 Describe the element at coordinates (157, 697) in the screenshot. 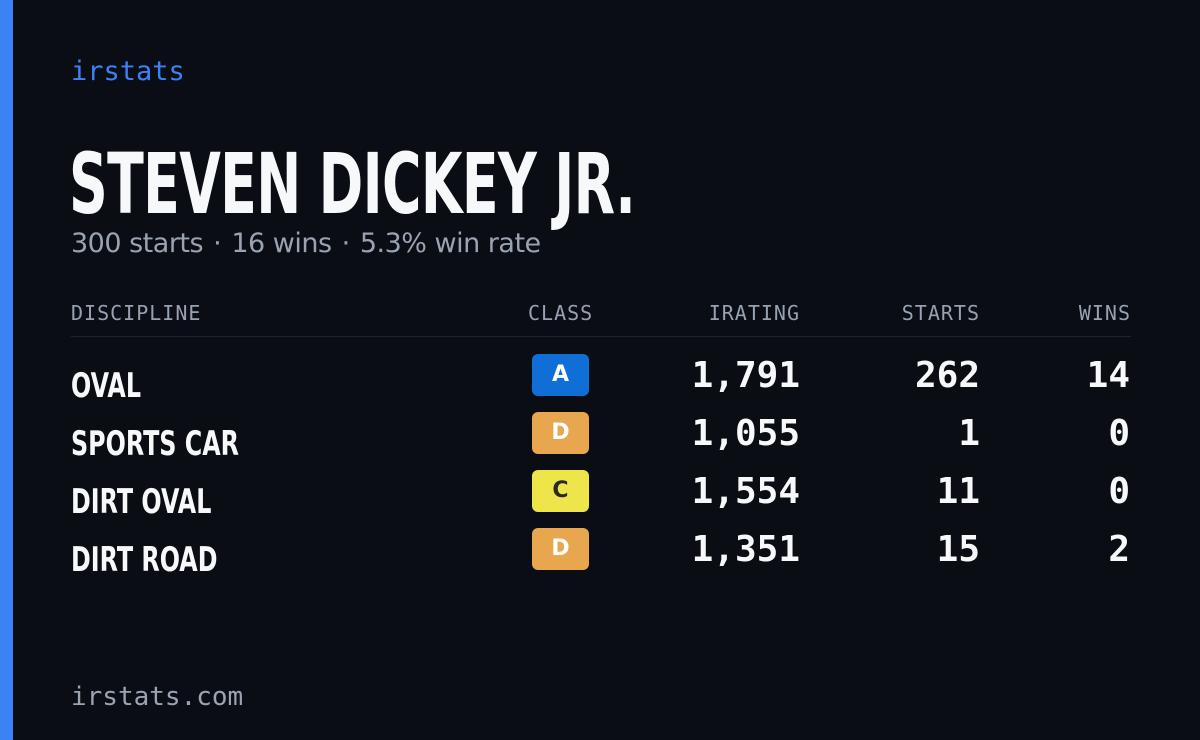

I see `footer-url: irstats.com` at that location.